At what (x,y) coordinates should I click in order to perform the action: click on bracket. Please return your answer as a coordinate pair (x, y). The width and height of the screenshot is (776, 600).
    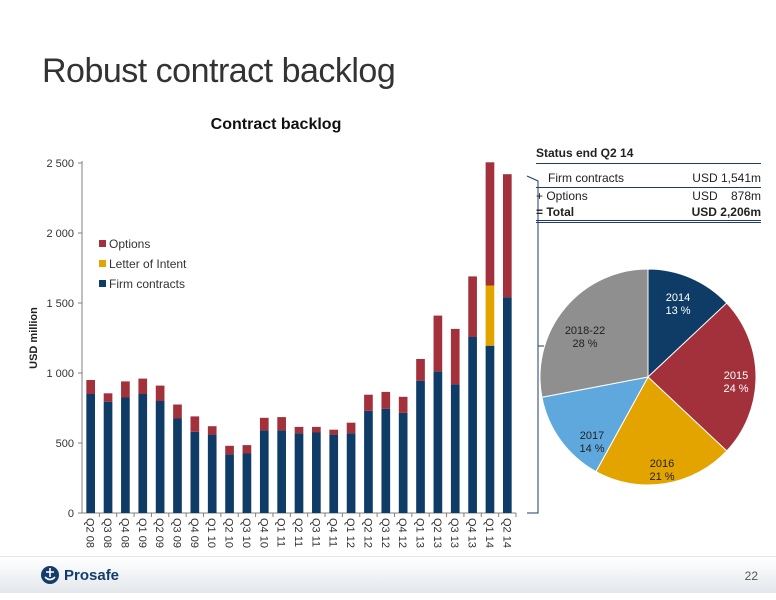
    Looking at the image, I should click on (532, 344).